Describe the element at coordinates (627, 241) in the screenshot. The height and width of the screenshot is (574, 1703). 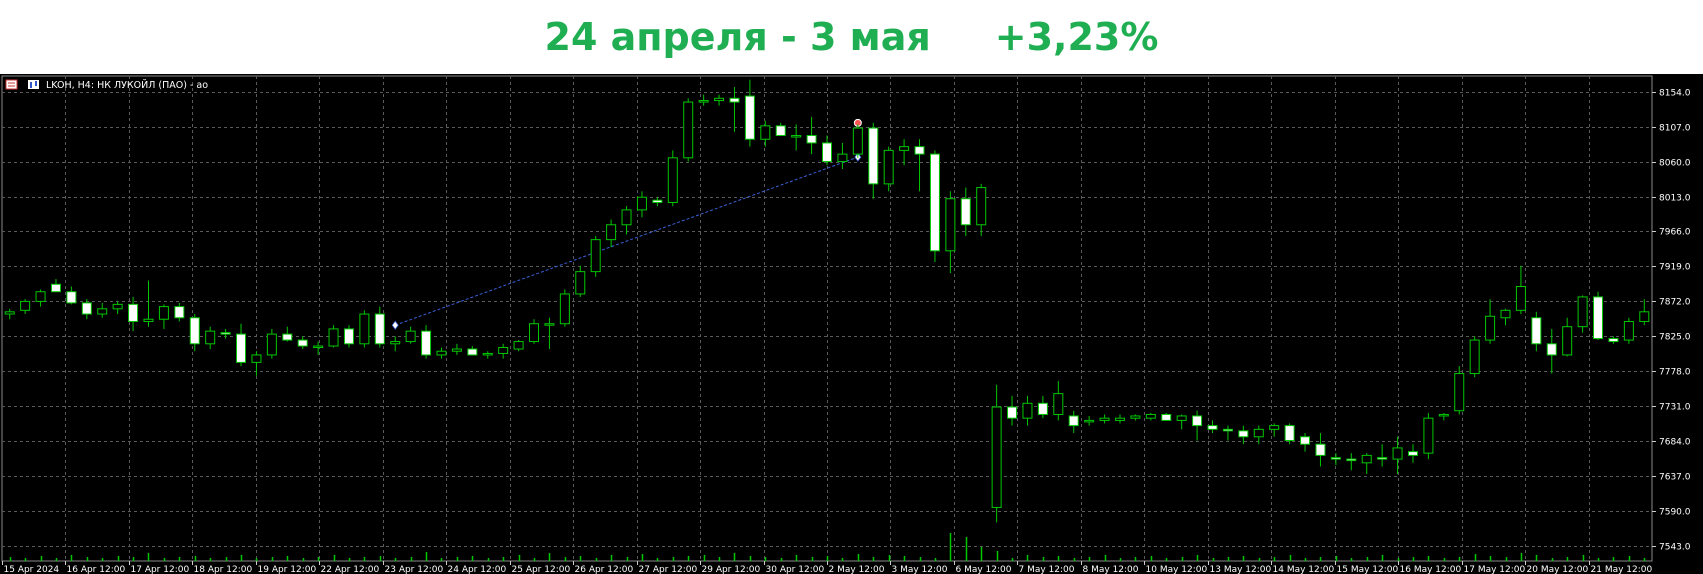
I see `trendline` at that location.